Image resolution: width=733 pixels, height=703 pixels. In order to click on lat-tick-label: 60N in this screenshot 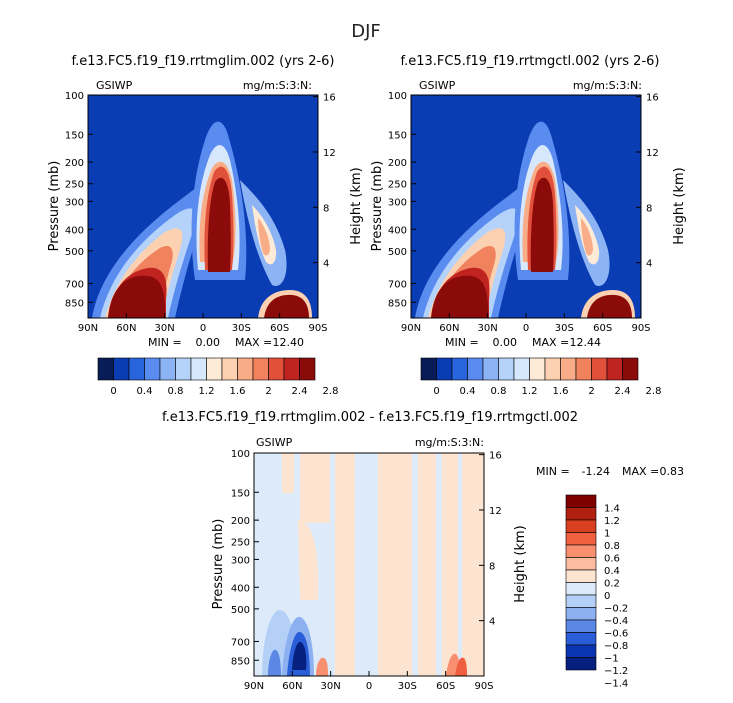, I will do `click(449, 328)`.